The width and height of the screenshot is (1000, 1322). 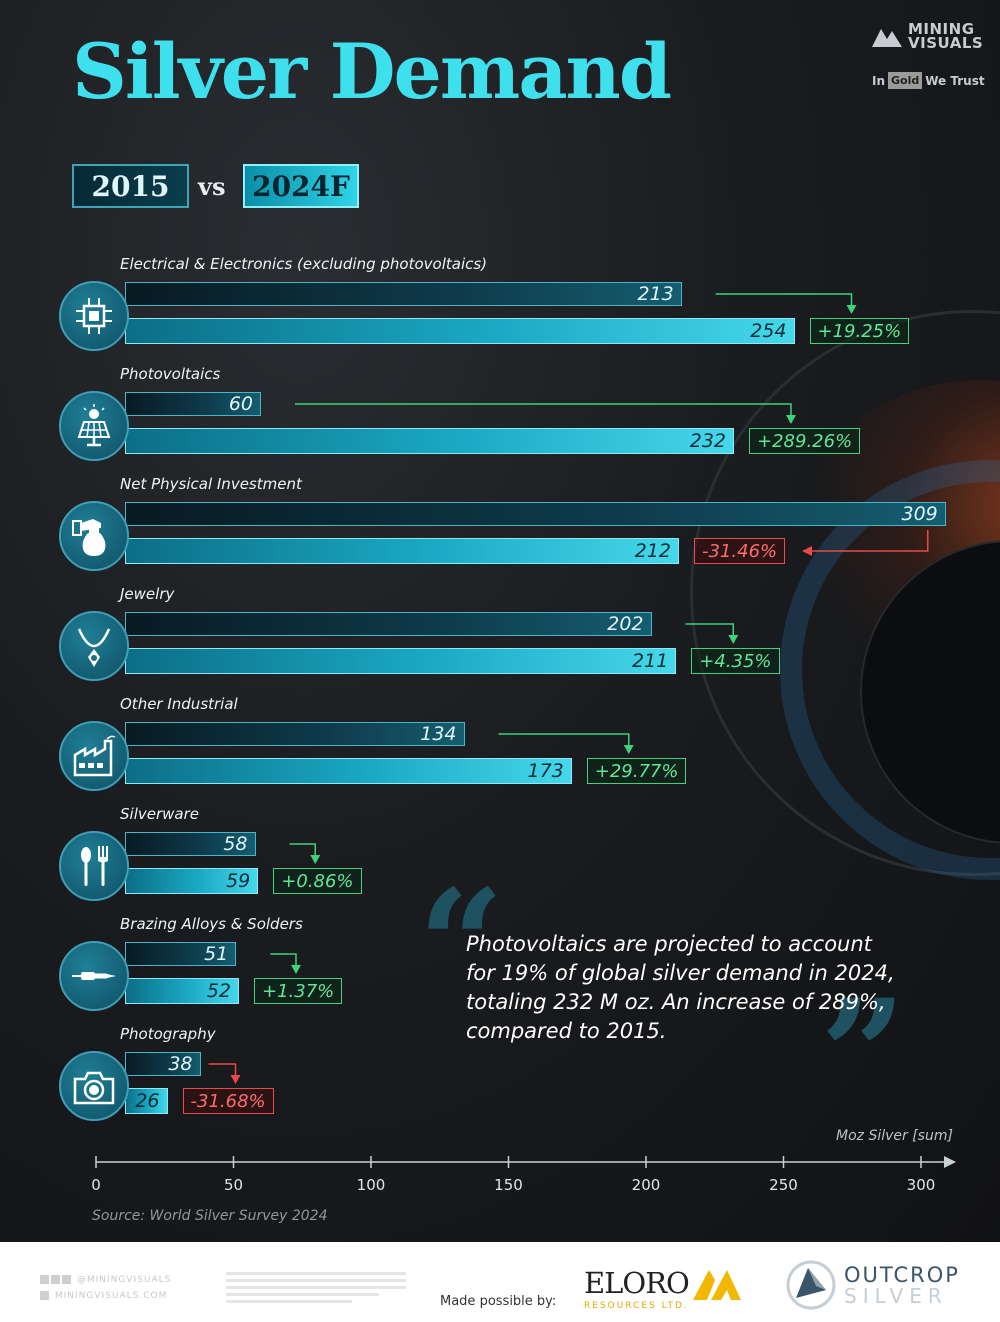 What do you see at coordinates (147, 1101) in the screenshot?
I see `value-label-2024f: 26` at bounding box center [147, 1101].